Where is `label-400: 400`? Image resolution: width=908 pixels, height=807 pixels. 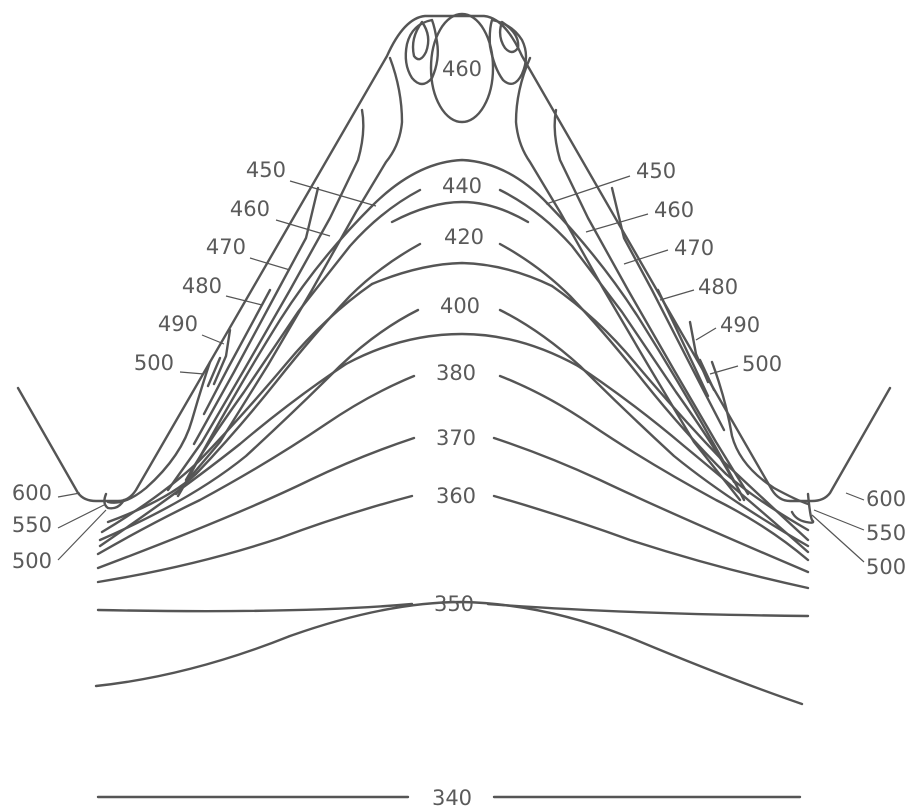 label-400: 400 is located at coordinates (460, 306).